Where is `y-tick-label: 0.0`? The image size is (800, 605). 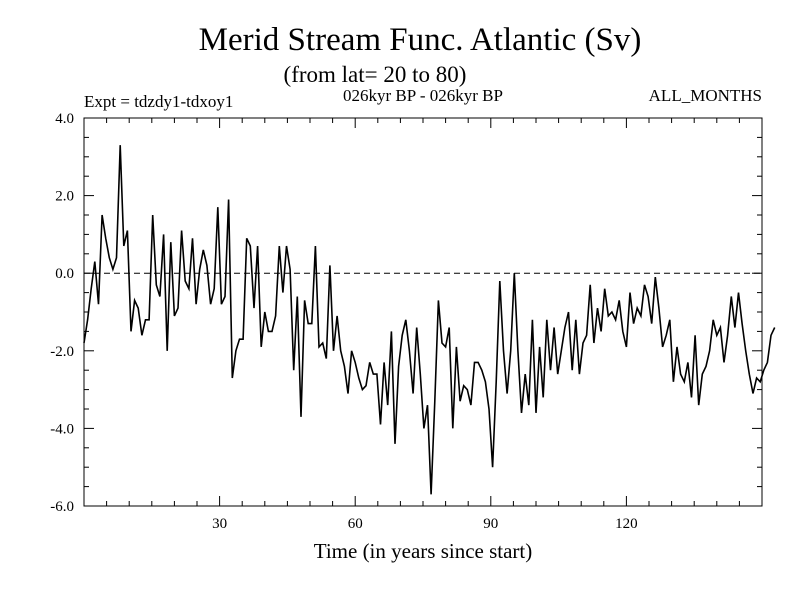 y-tick-label: 0.0 is located at coordinates (64, 274).